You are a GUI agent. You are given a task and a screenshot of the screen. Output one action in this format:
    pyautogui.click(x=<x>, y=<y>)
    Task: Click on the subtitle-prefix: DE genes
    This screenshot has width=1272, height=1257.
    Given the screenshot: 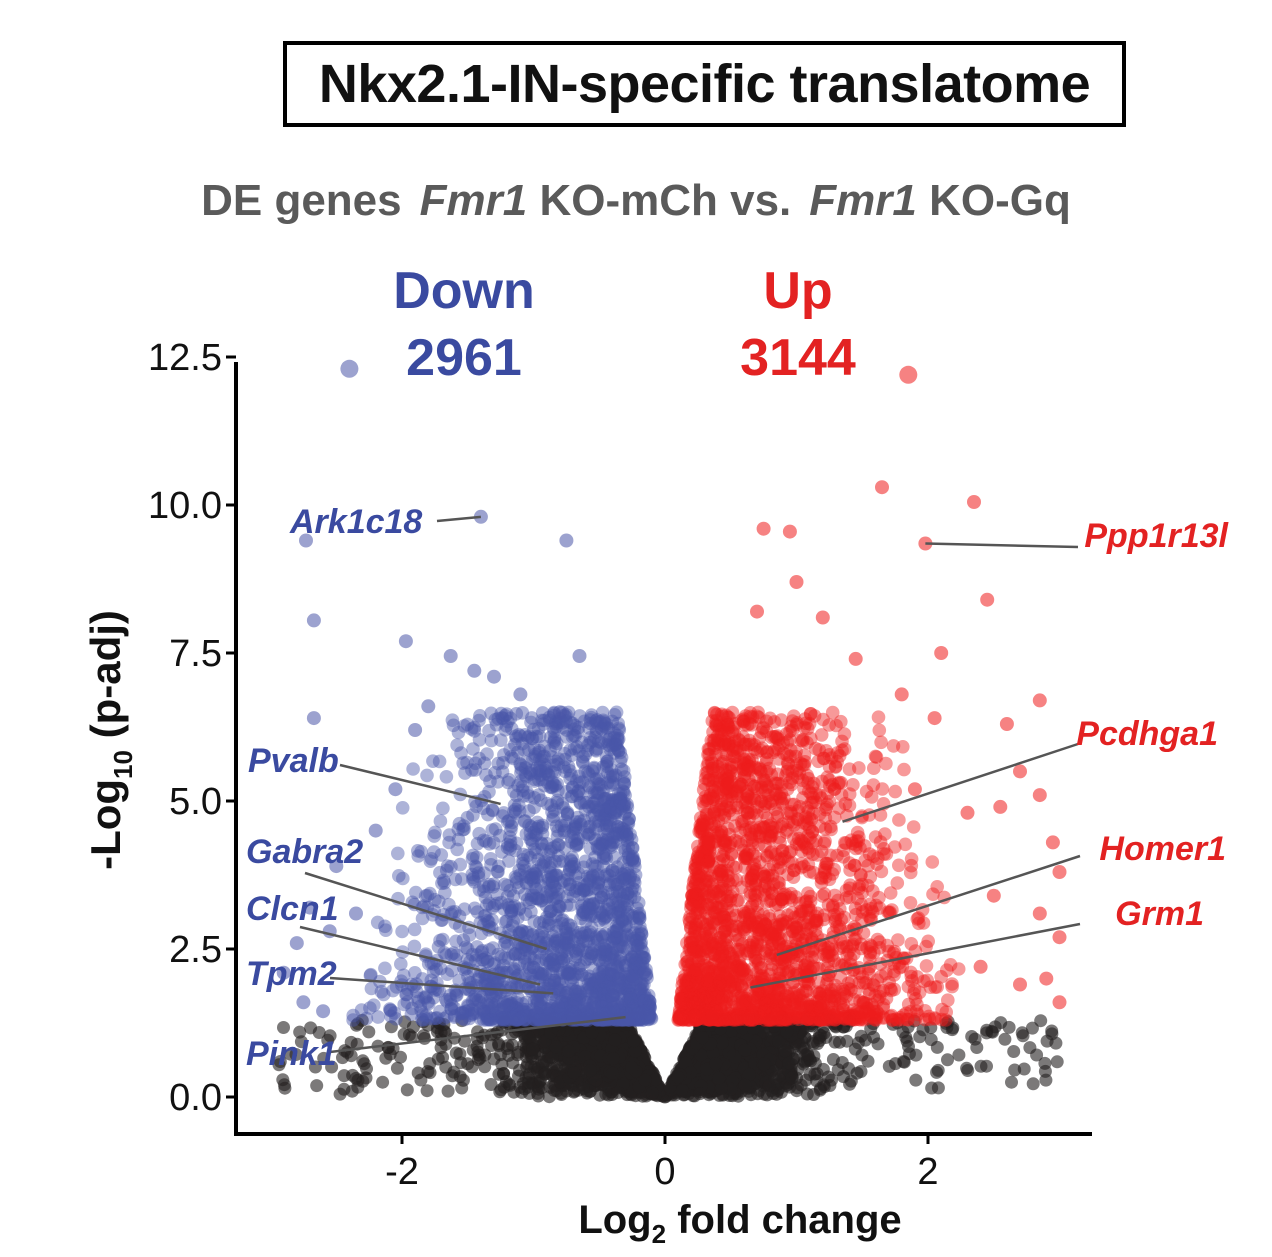 What is the action you would take?
    pyautogui.click(x=301, y=200)
    